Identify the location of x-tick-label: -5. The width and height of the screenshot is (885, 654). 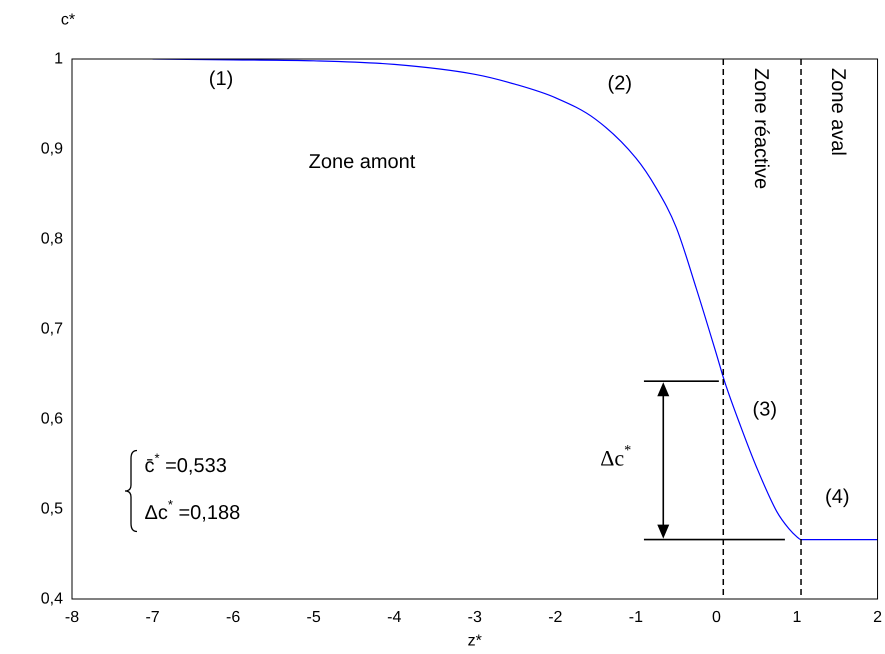
(313, 617).